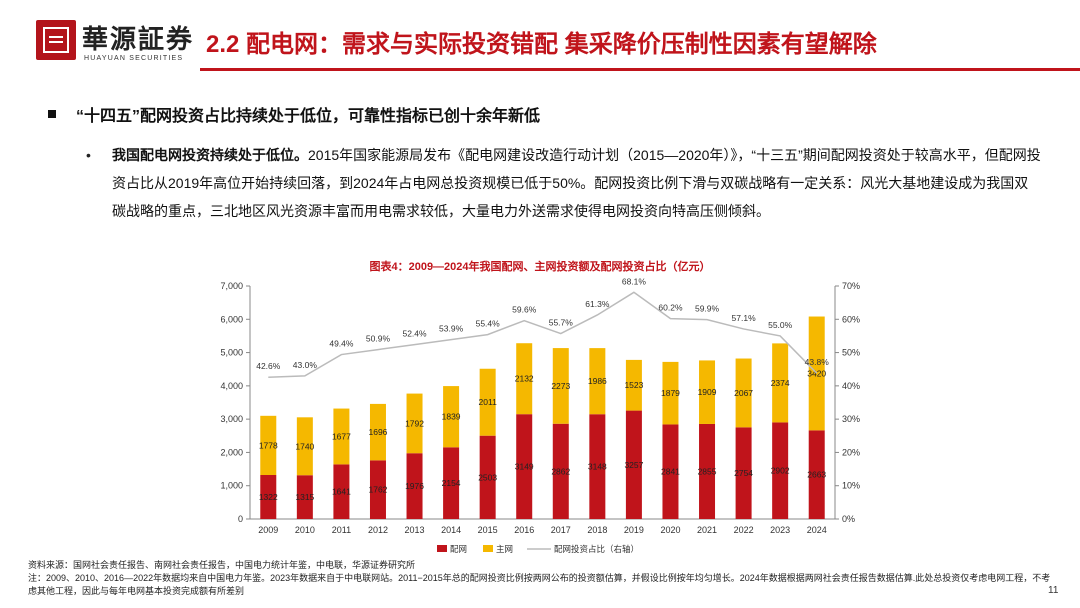 Image resolution: width=1080 pixels, height=608 pixels. Describe the element at coordinates (540, 267) in the screenshot. I see `chart-title: 图表4：2009—2024年我国配网、主网投资额及配网投资占比（亿元）` at that location.